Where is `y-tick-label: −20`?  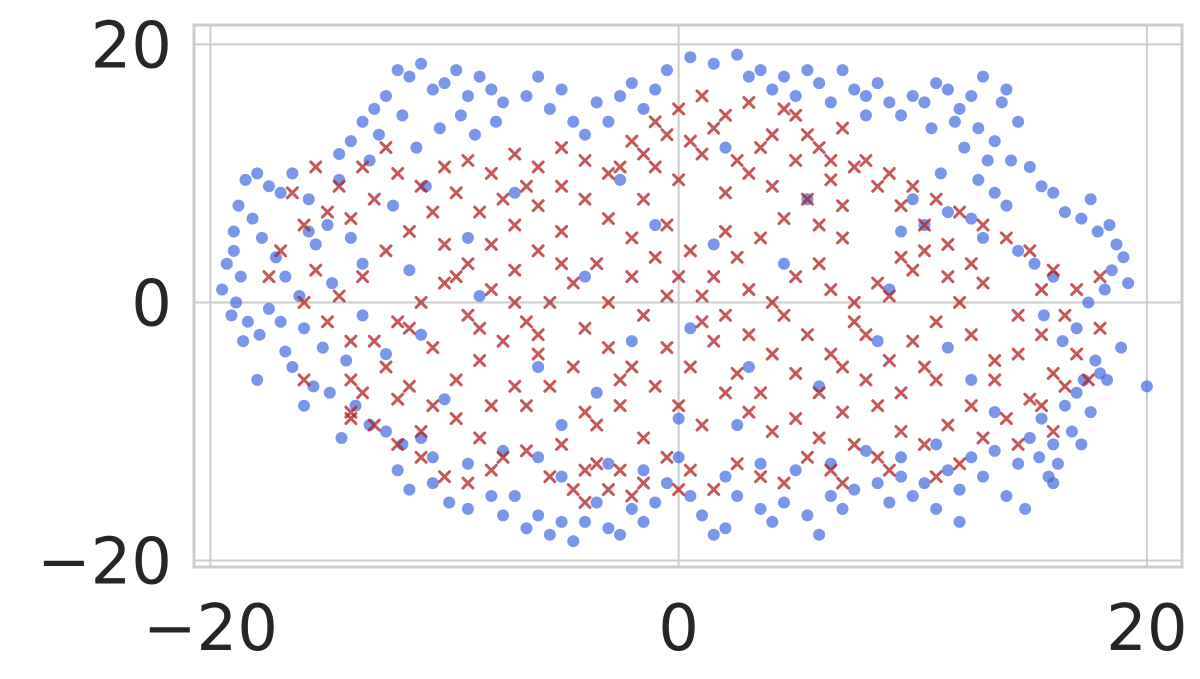
y-tick-label: −20 is located at coordinates (104, 563).